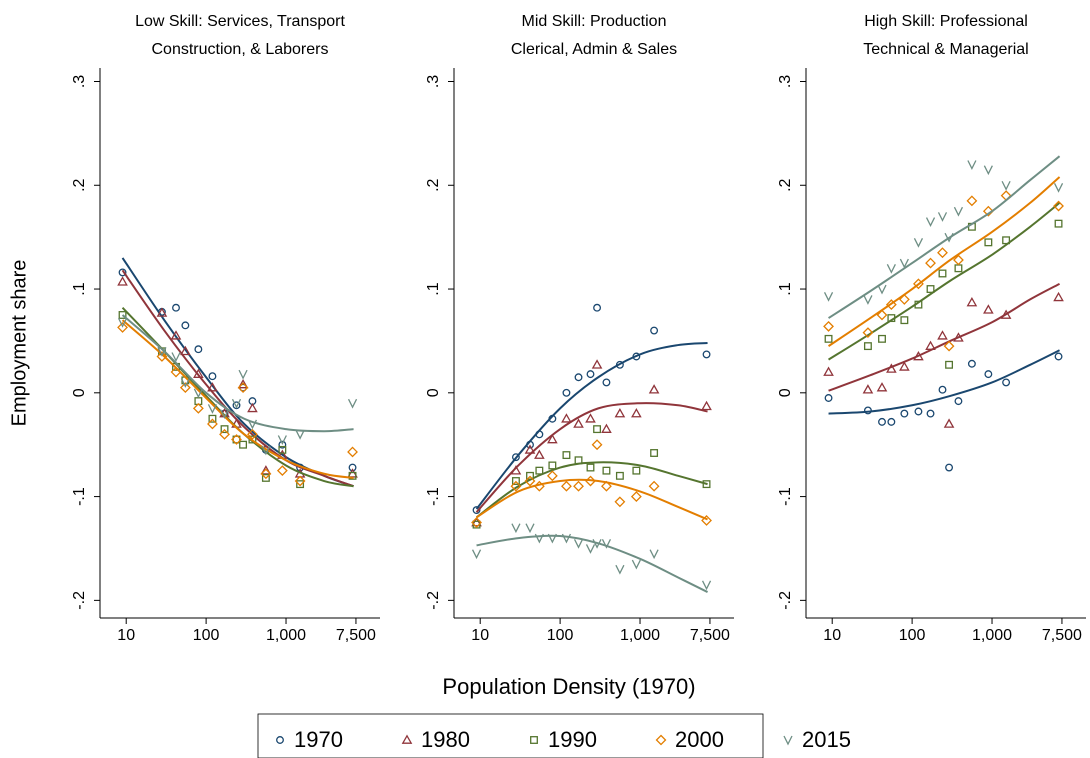 This screenshot has height=758, width=1090. What do you see at coordinates (568, 686) in the screenshot?
I see `x-axis-label: Population Density (1970)` at bounding box center [568, 686].